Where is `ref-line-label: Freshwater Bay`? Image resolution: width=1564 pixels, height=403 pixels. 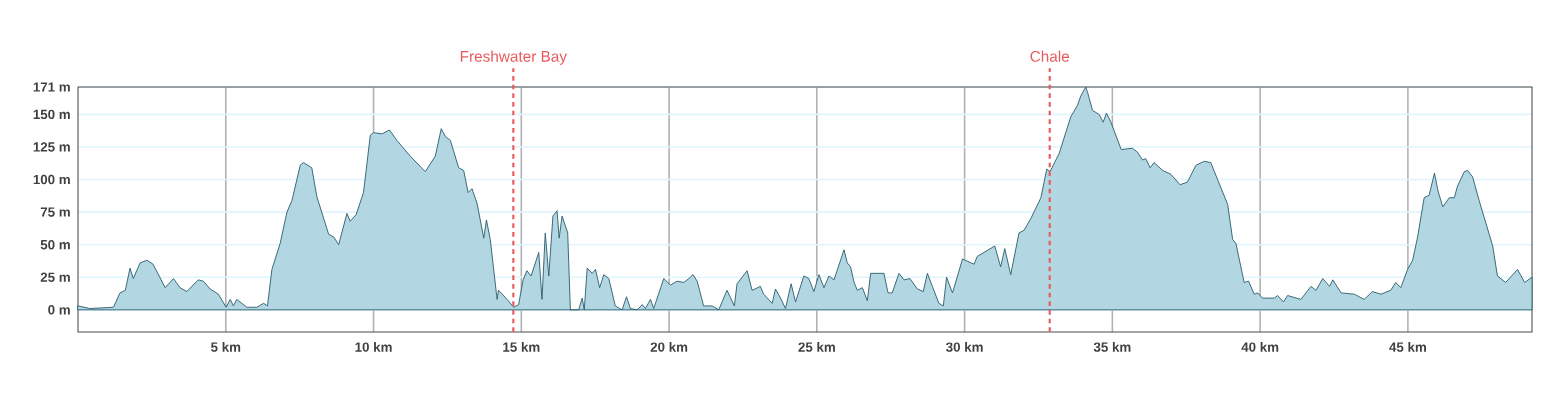
ref-line-label: Freshwater Bay is located at coordinates (513, 57).